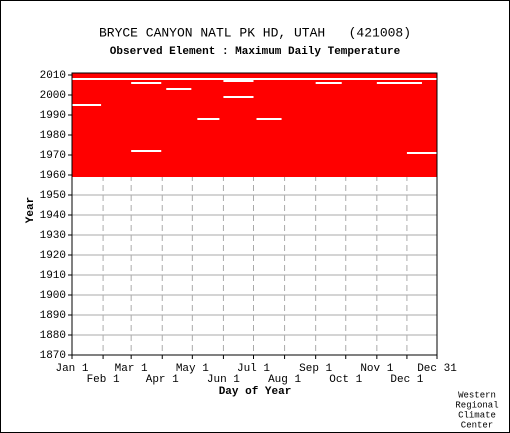 This screenshot has width=510, height=433. I want to click on footer-text: Western, so click(477, 395).